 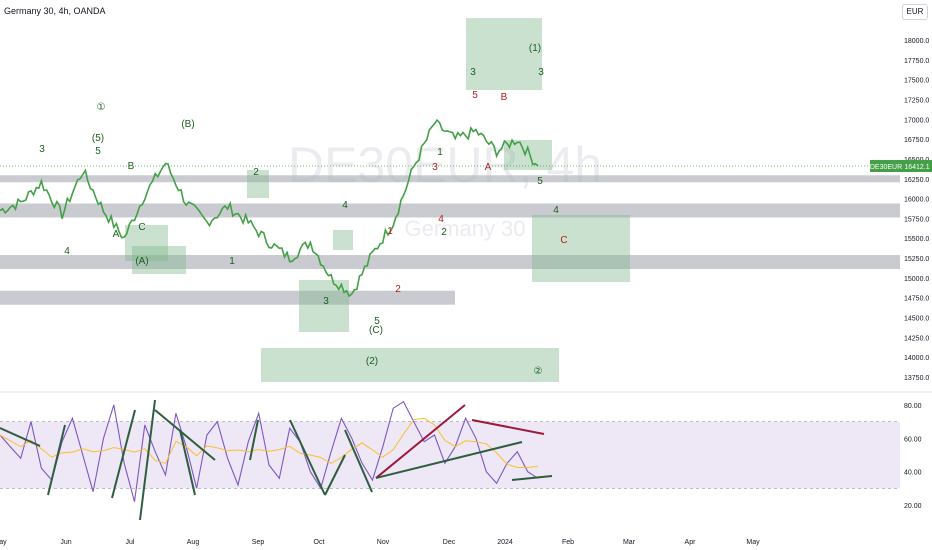 I want to click on time-tick-label: Nov, so click(x=383, y=542).